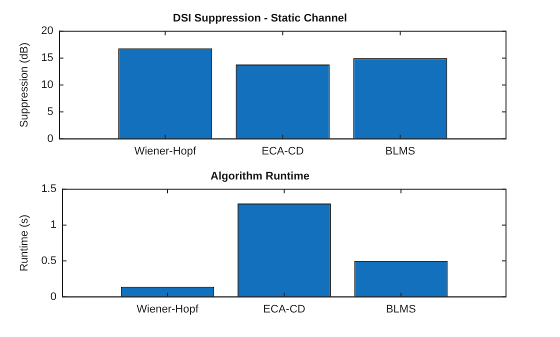 The width and height of the screenshot is (560, 337). I want to click on y-tick-label: 20, so click(47, 31).